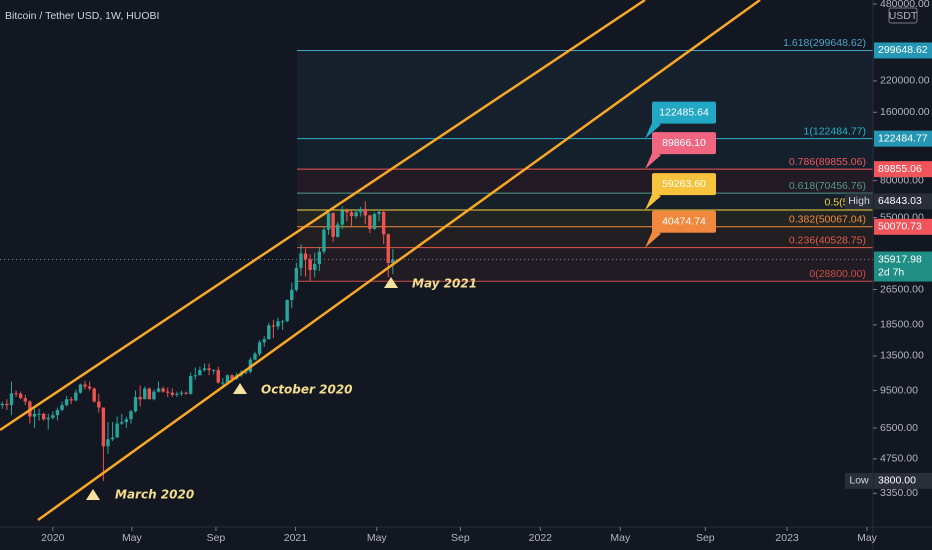 The image size is (932, 550). Describe the element at coordinates (900, 169) in the screenshot. I see `price-badge-label: 89855.06` at that location.